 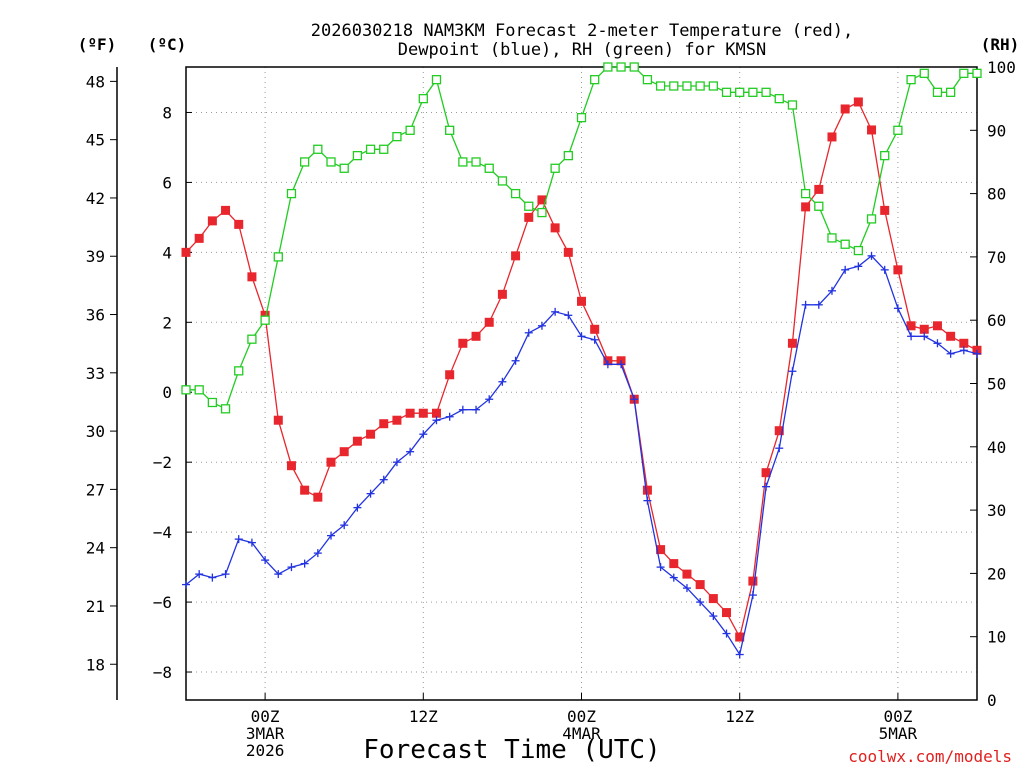 What do you see at coordinates (265, 750) in the screenshot?
I see `time-tick-label: 2026` at bounding box center [265, 750].